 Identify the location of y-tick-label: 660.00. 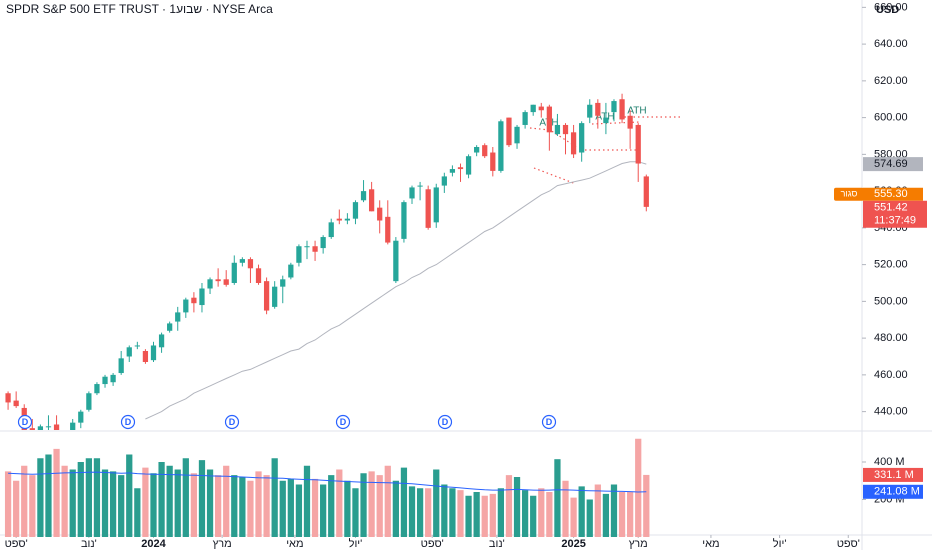
(891, 7).